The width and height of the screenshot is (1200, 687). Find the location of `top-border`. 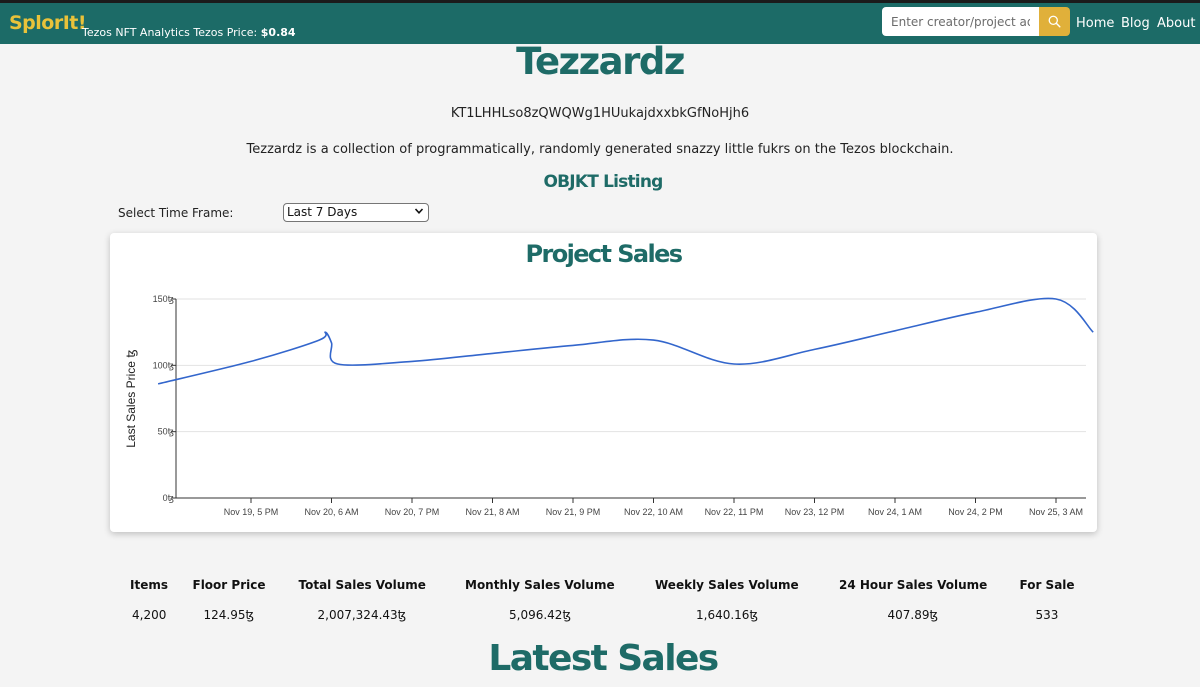

top-border is located at coordinates (600, 1).